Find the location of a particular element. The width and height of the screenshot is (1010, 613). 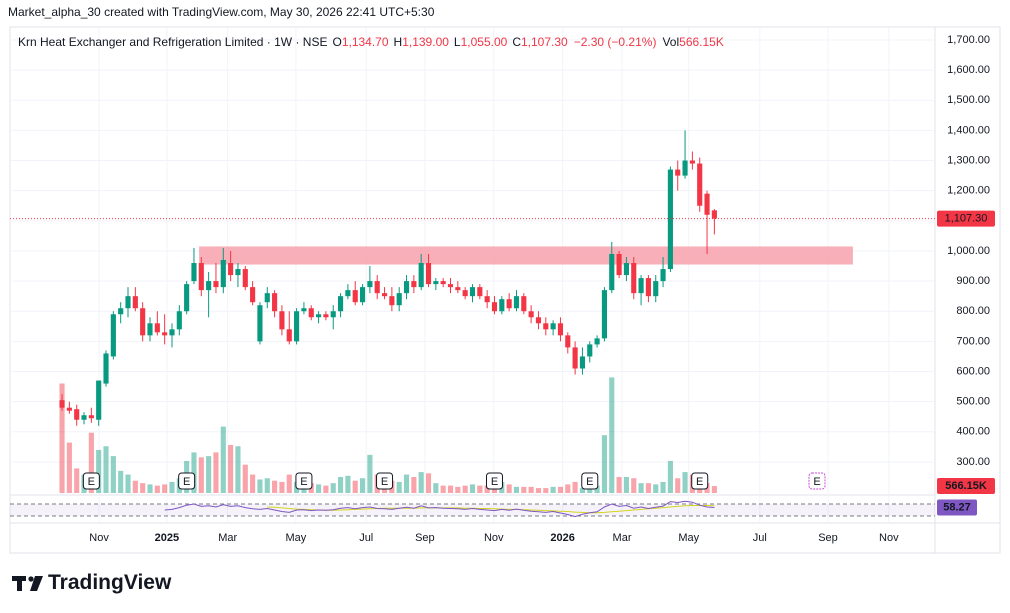

rsi-line is located at coordinates (439, 509).